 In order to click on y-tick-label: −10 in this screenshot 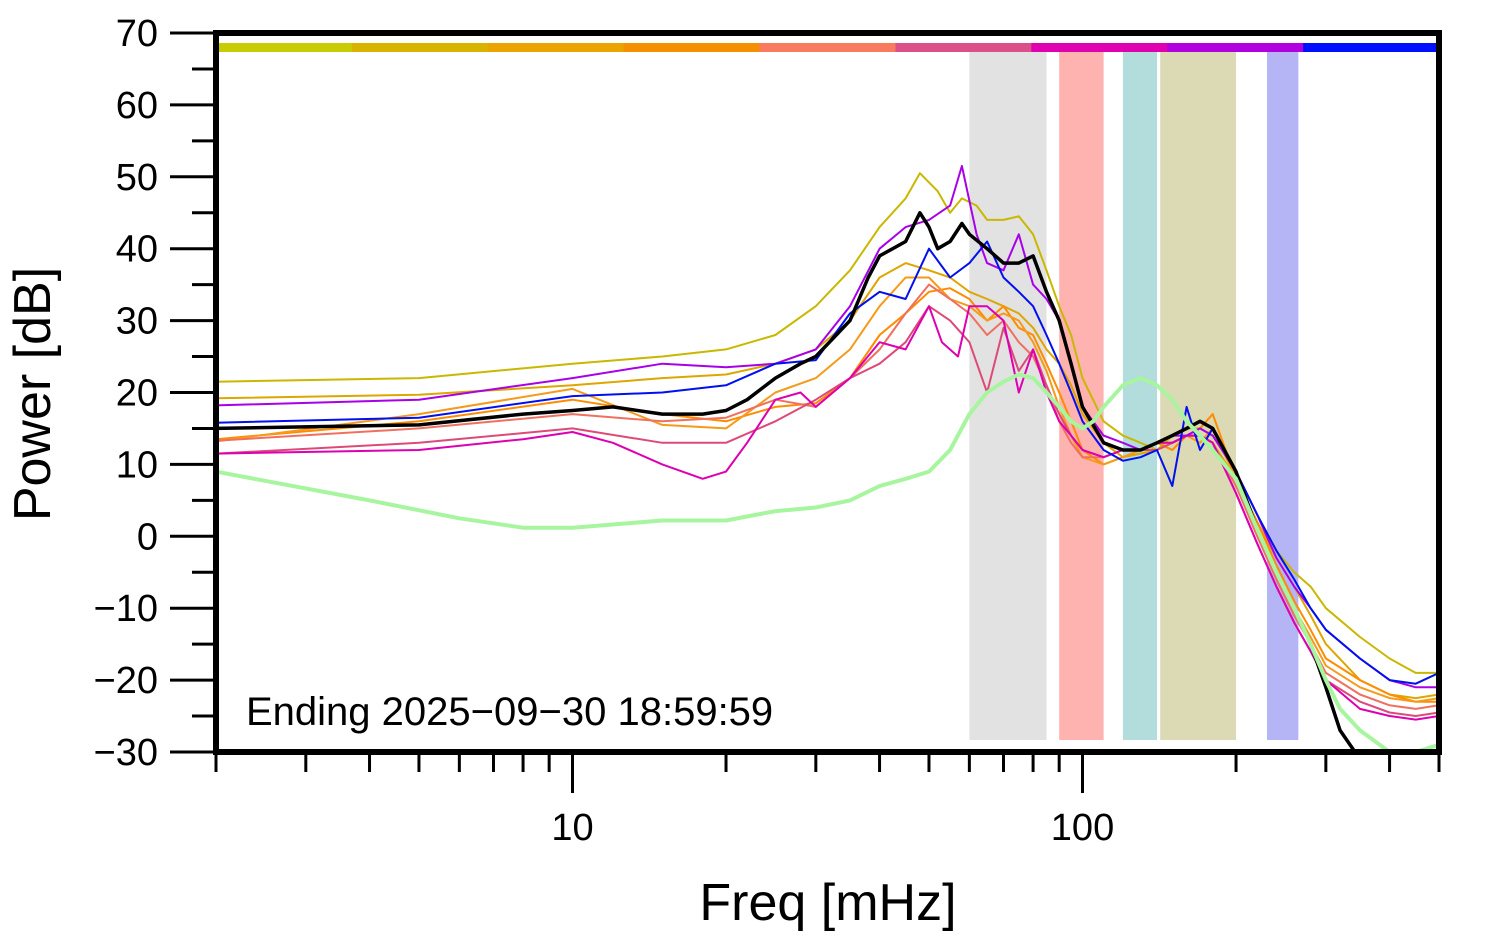, I will do `click(126, 609)`.